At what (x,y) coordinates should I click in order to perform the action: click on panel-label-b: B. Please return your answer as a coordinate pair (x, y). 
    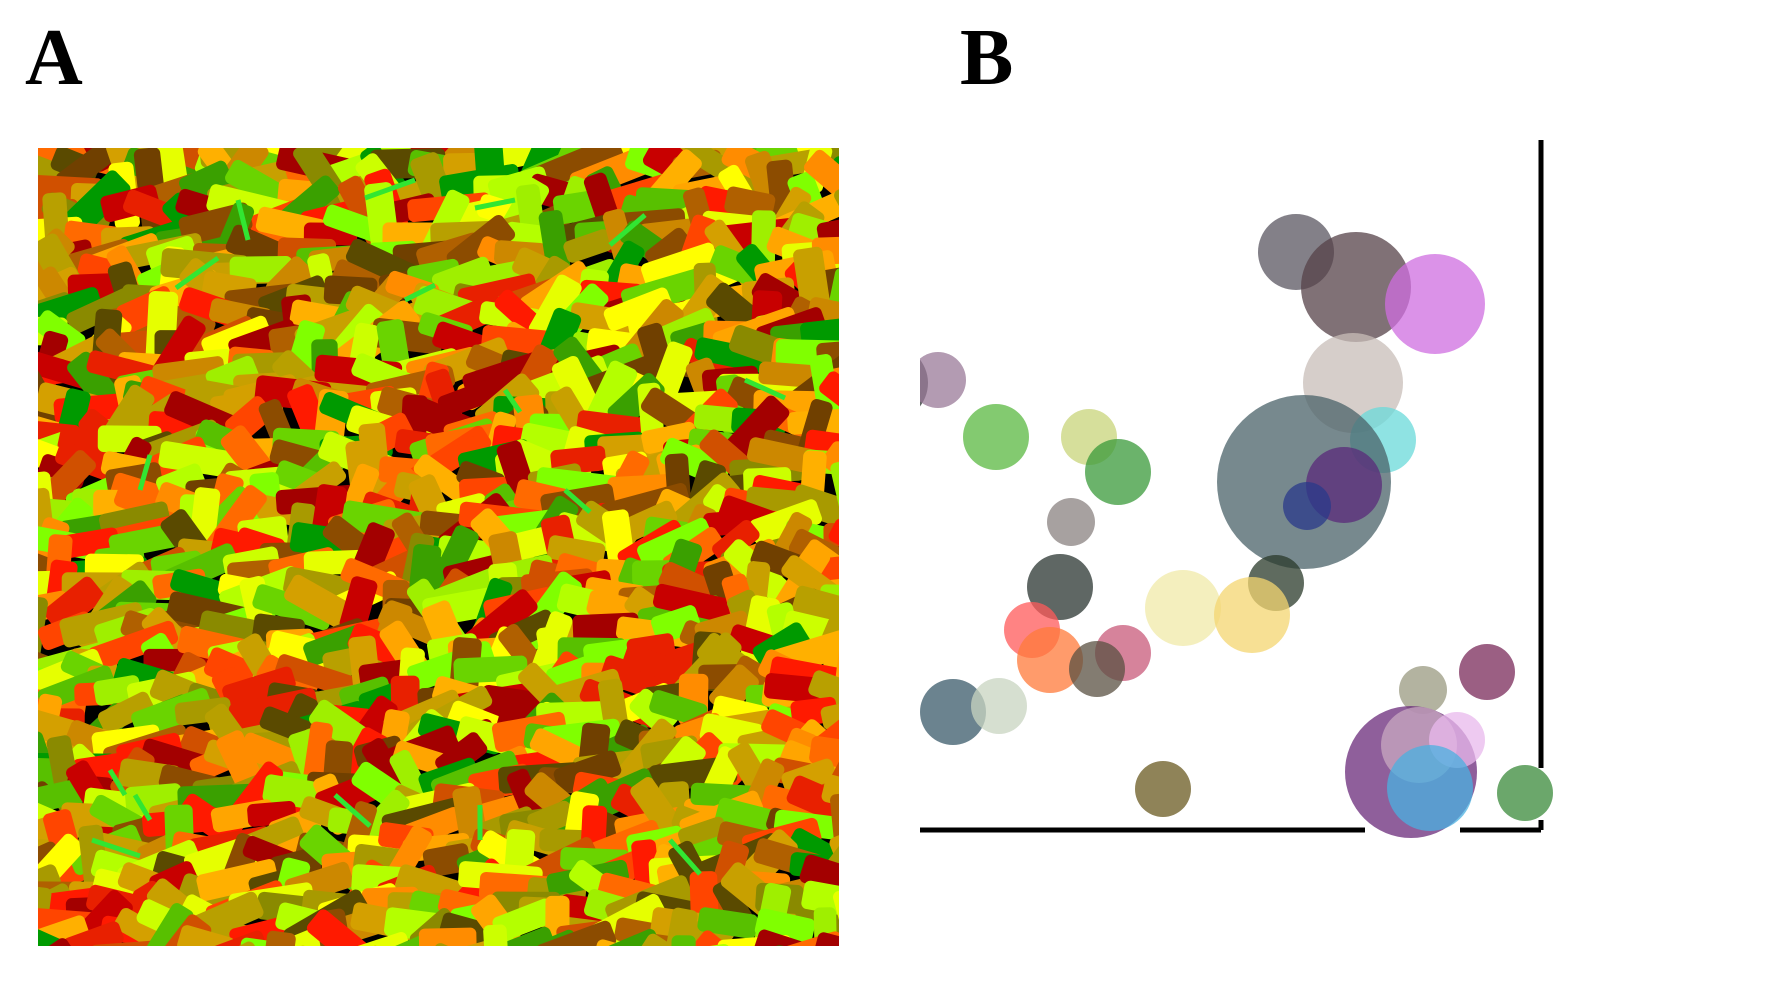
    Looking at the image, I should click on (987, 58).